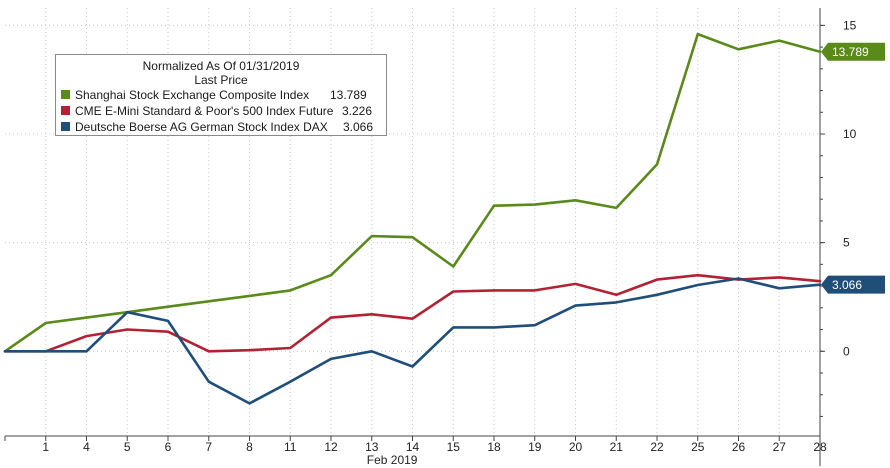 The height and width of the screenshot is (468, 890). Describe the element at coordinates (413, 447) in the screenshot. I see `x-tick-label-14: 14` at that location.